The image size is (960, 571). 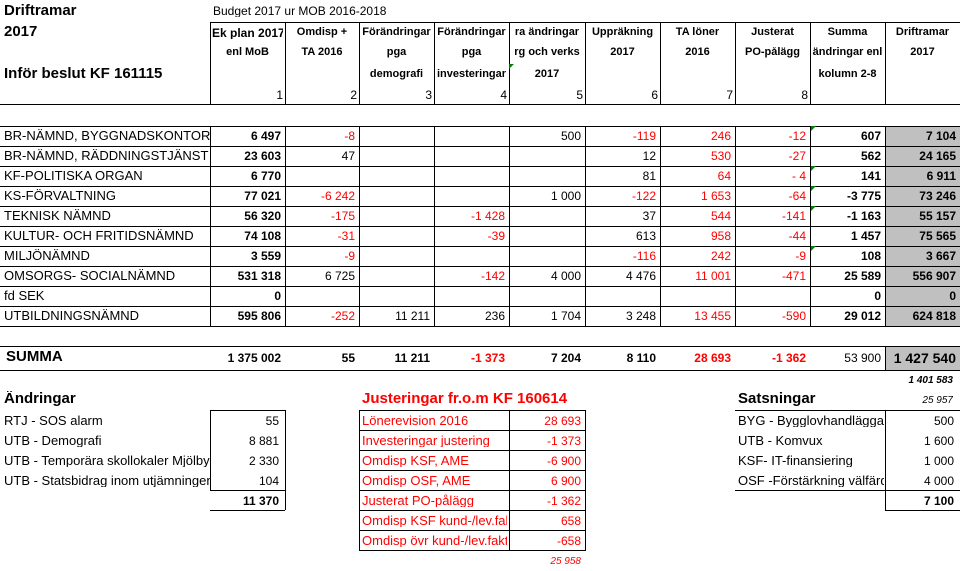 I want to click on row-value-col9: 29 012, so click(x=862, y=316).